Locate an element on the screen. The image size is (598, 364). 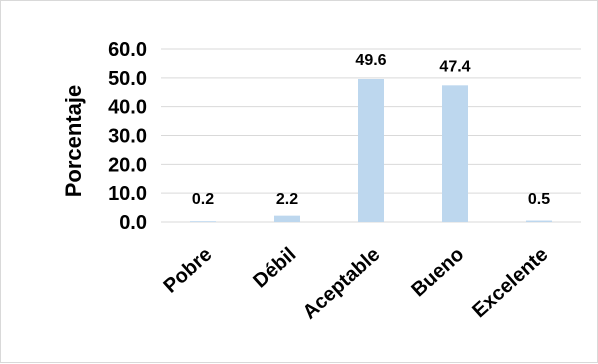
y-axis-title: Porcentaje is located at coordinates (73, 141).